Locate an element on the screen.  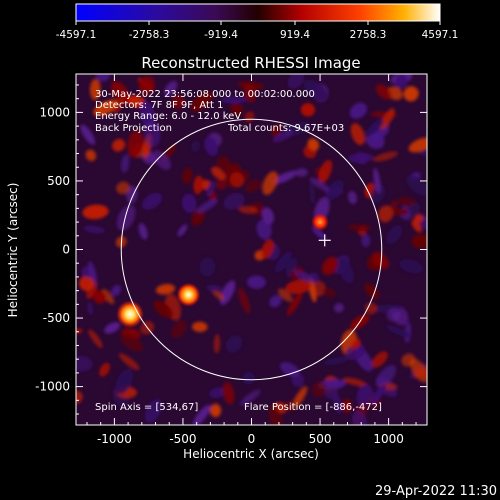
x-tick-label: -500 is located at coordinates (182, 439).